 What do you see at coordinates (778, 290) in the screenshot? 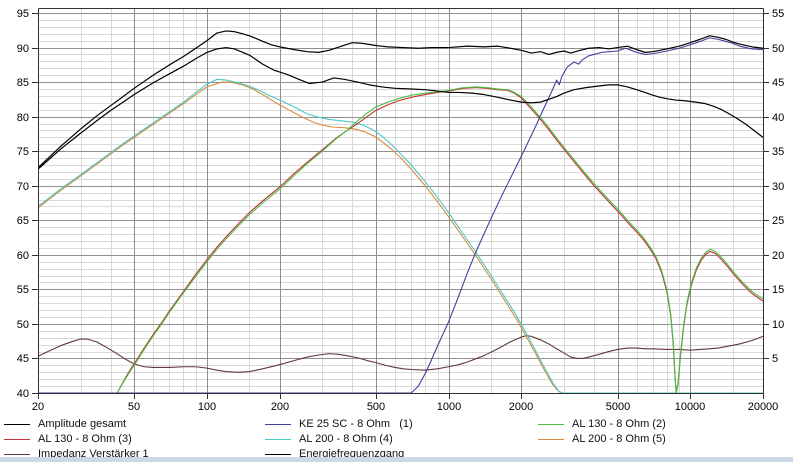
I see `y-right-tick-label: 15` at bounding box center [778, 290].